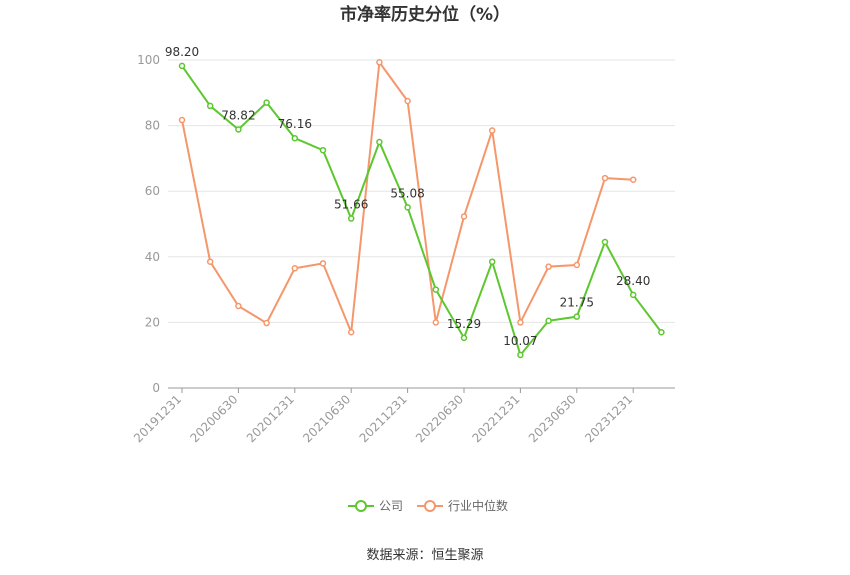 This screenshot has width=850, height=575. What do you see at coordinates (425, 14) in the screenshot?
I see `chart-title: 市净率历史分位（%）` at bounding box center [425, 14].